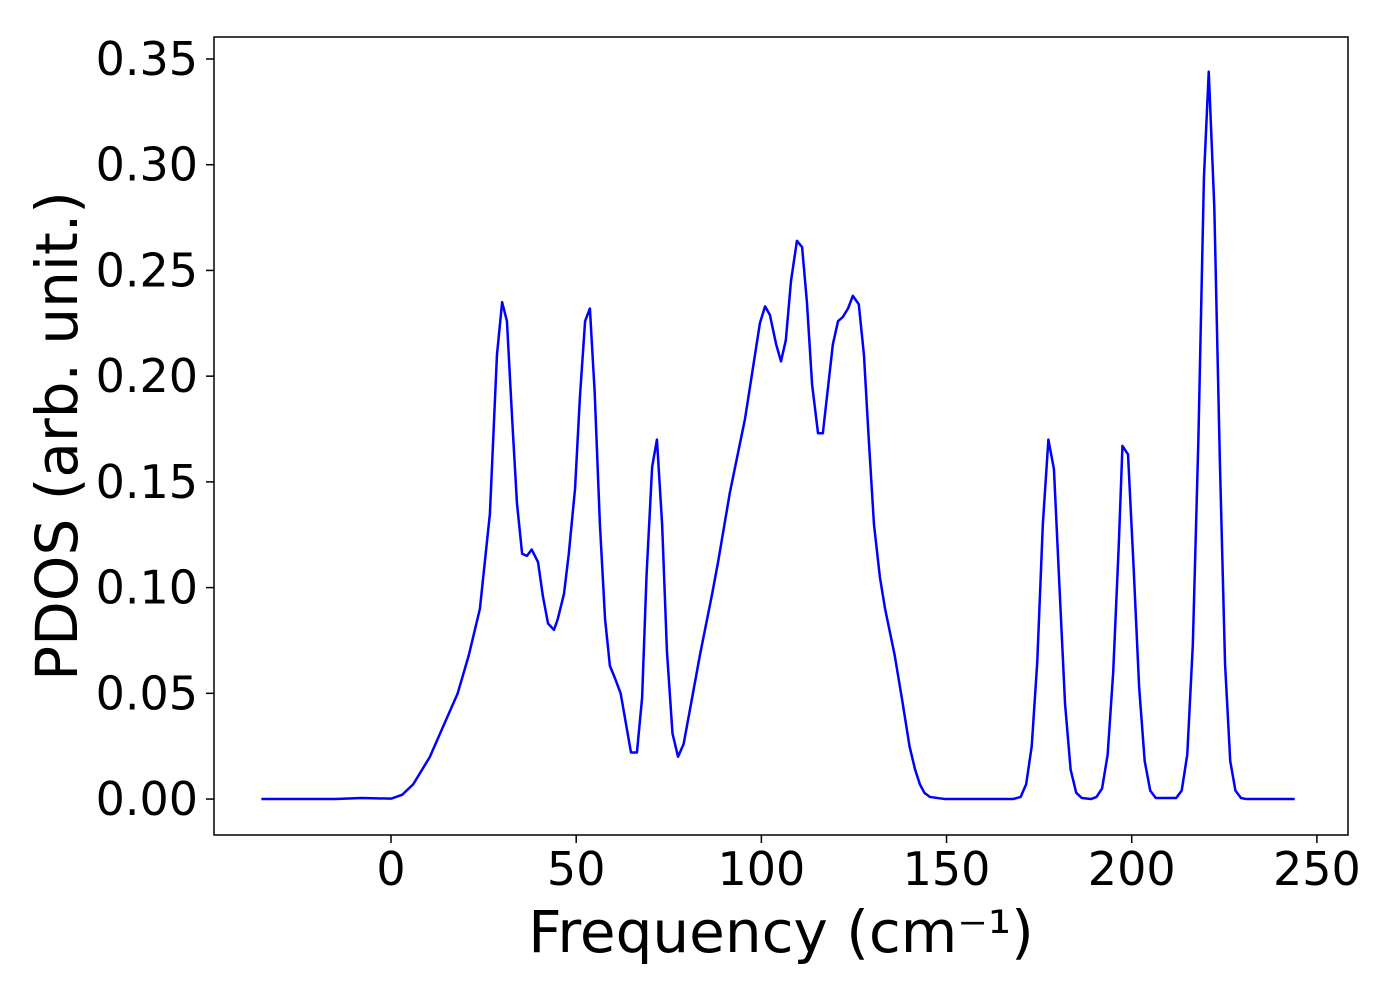  What do you see at coordinates (147, 693) in the screenshot?
I see `y-tick-label: 0.05` at bounding box center [147, 693].